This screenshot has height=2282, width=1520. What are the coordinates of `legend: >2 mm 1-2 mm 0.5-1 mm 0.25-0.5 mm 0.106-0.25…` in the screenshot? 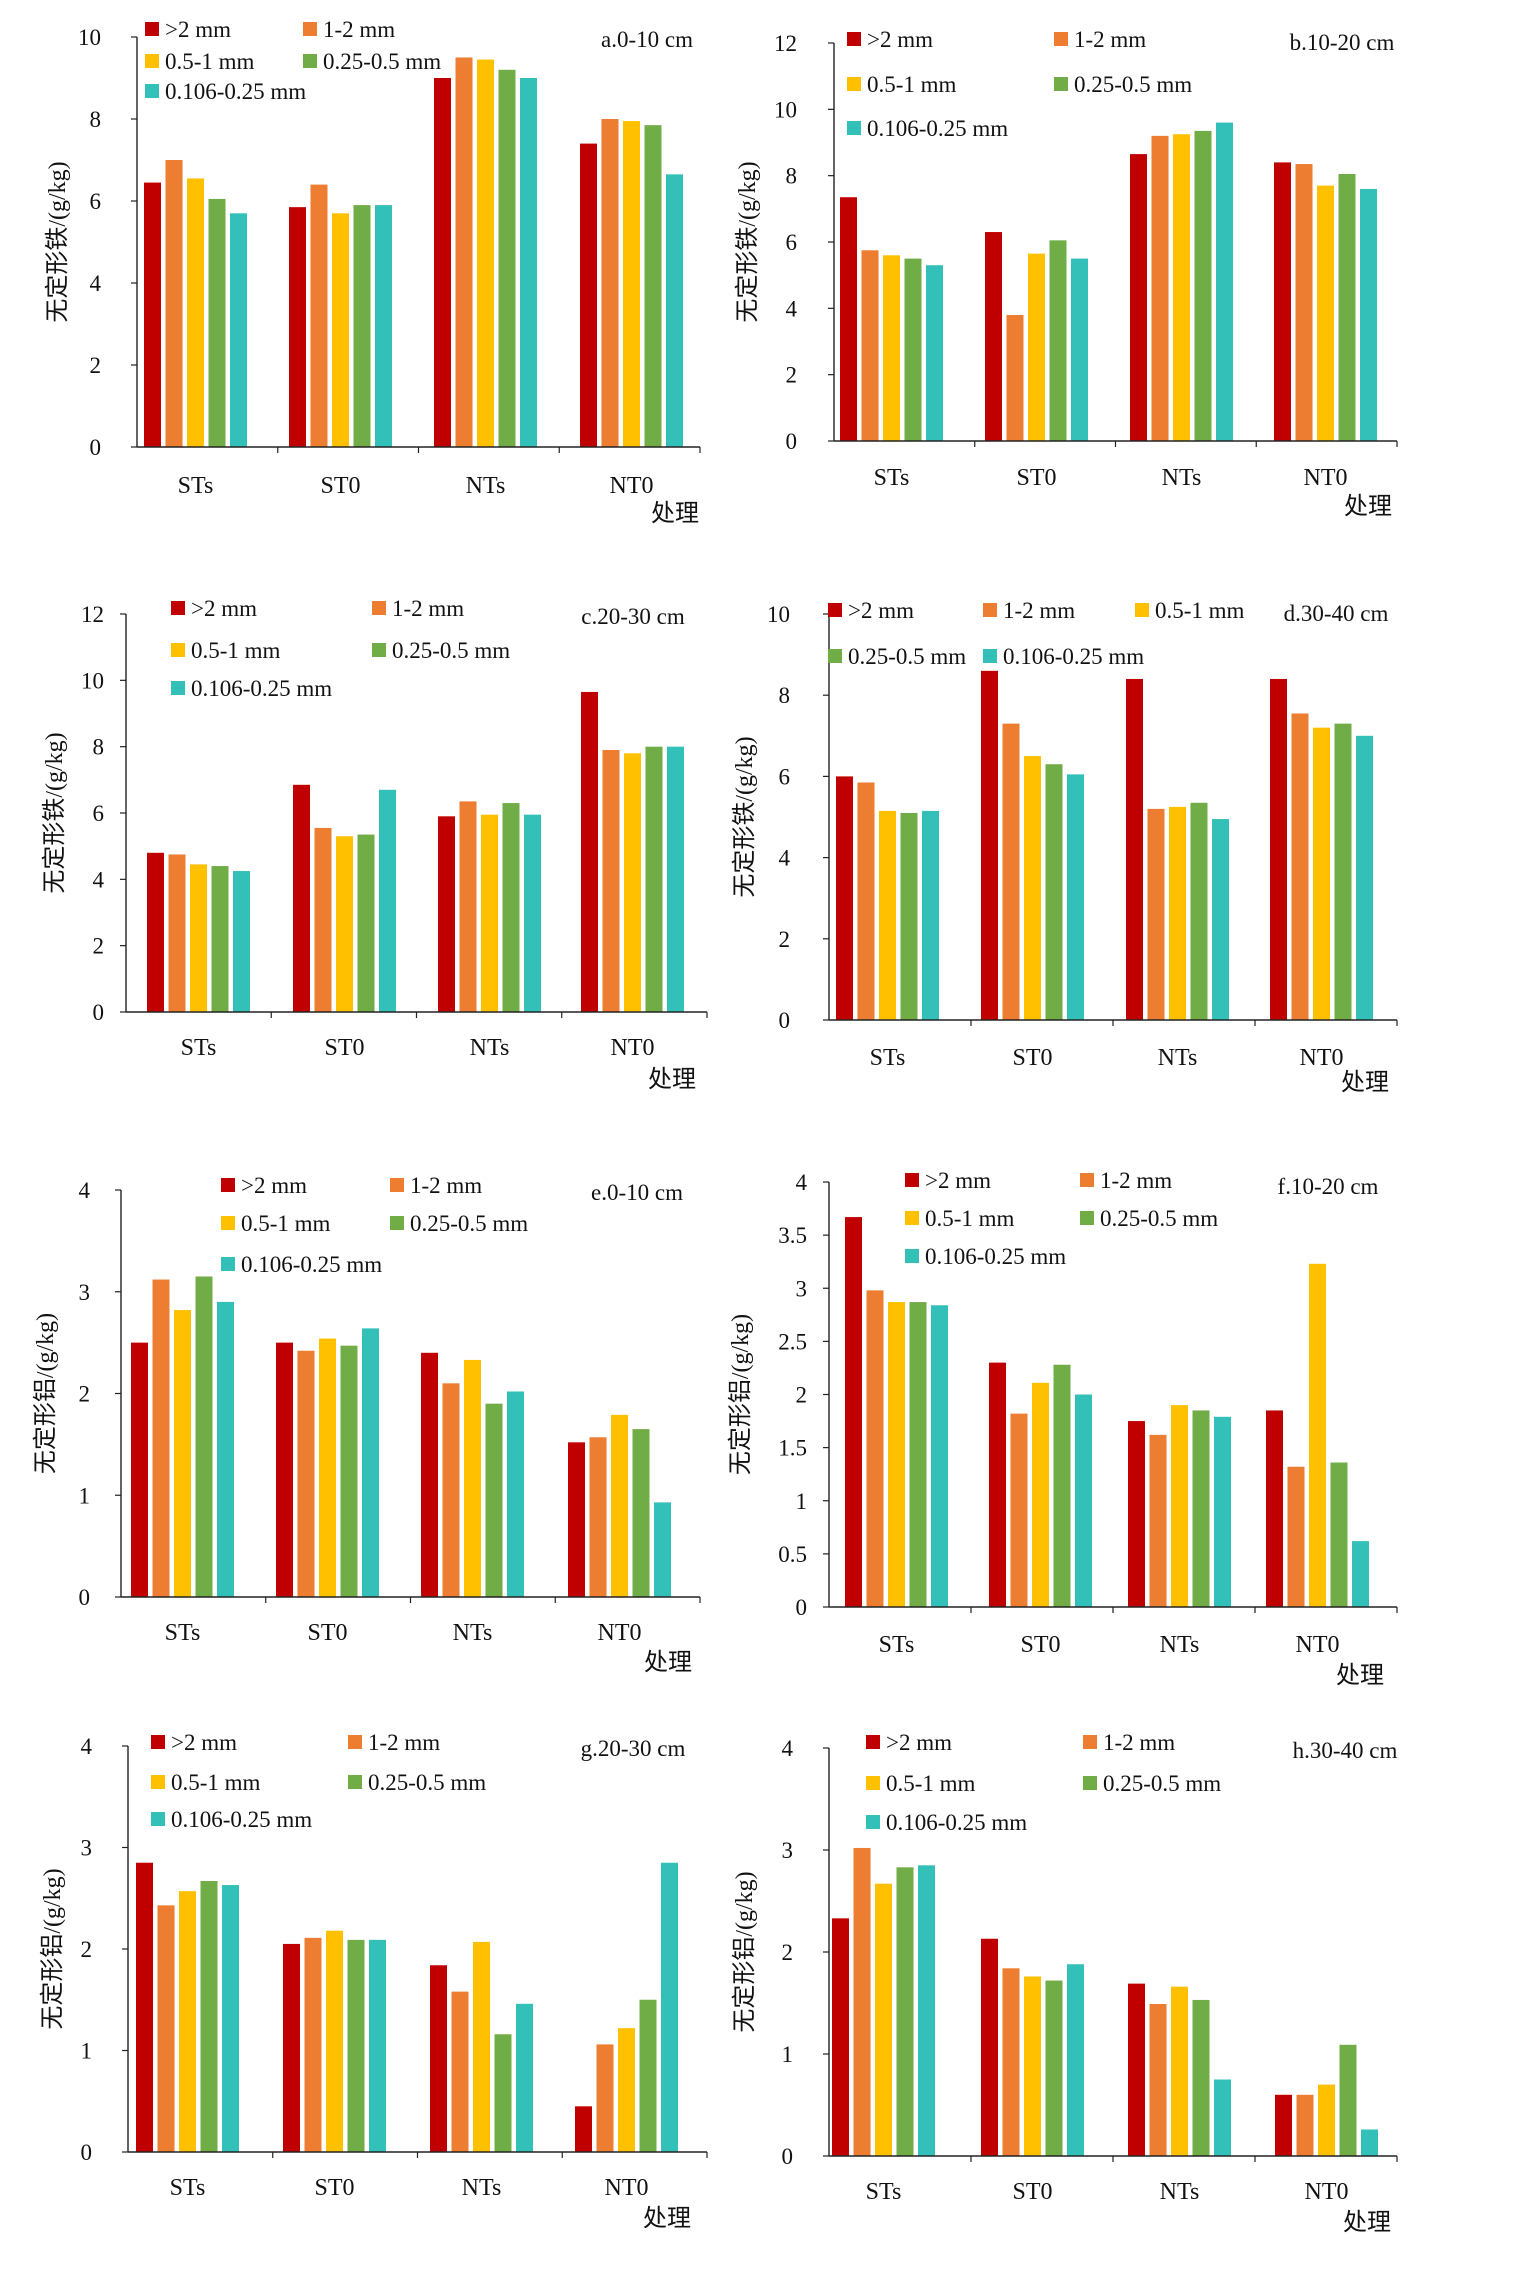 It's located at (293, 60).